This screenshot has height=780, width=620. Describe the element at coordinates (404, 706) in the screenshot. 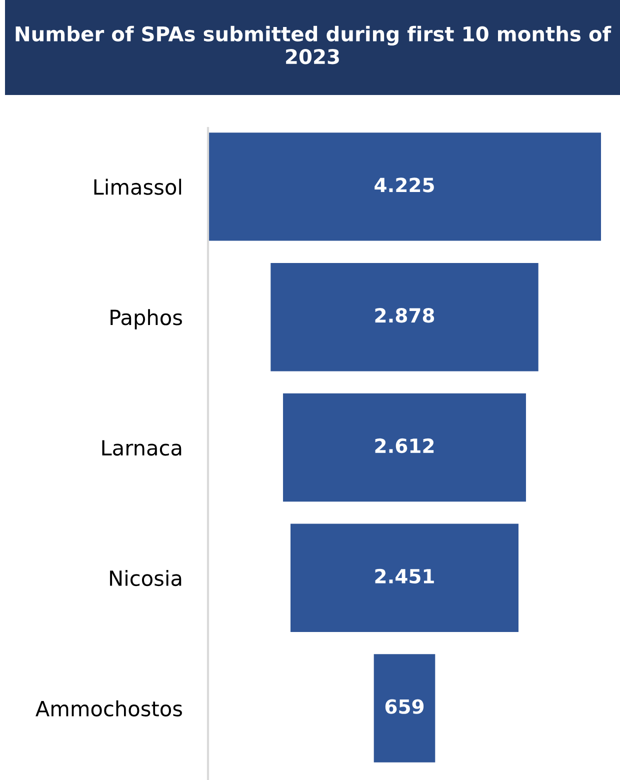

I see `data-label: 659` at that location.